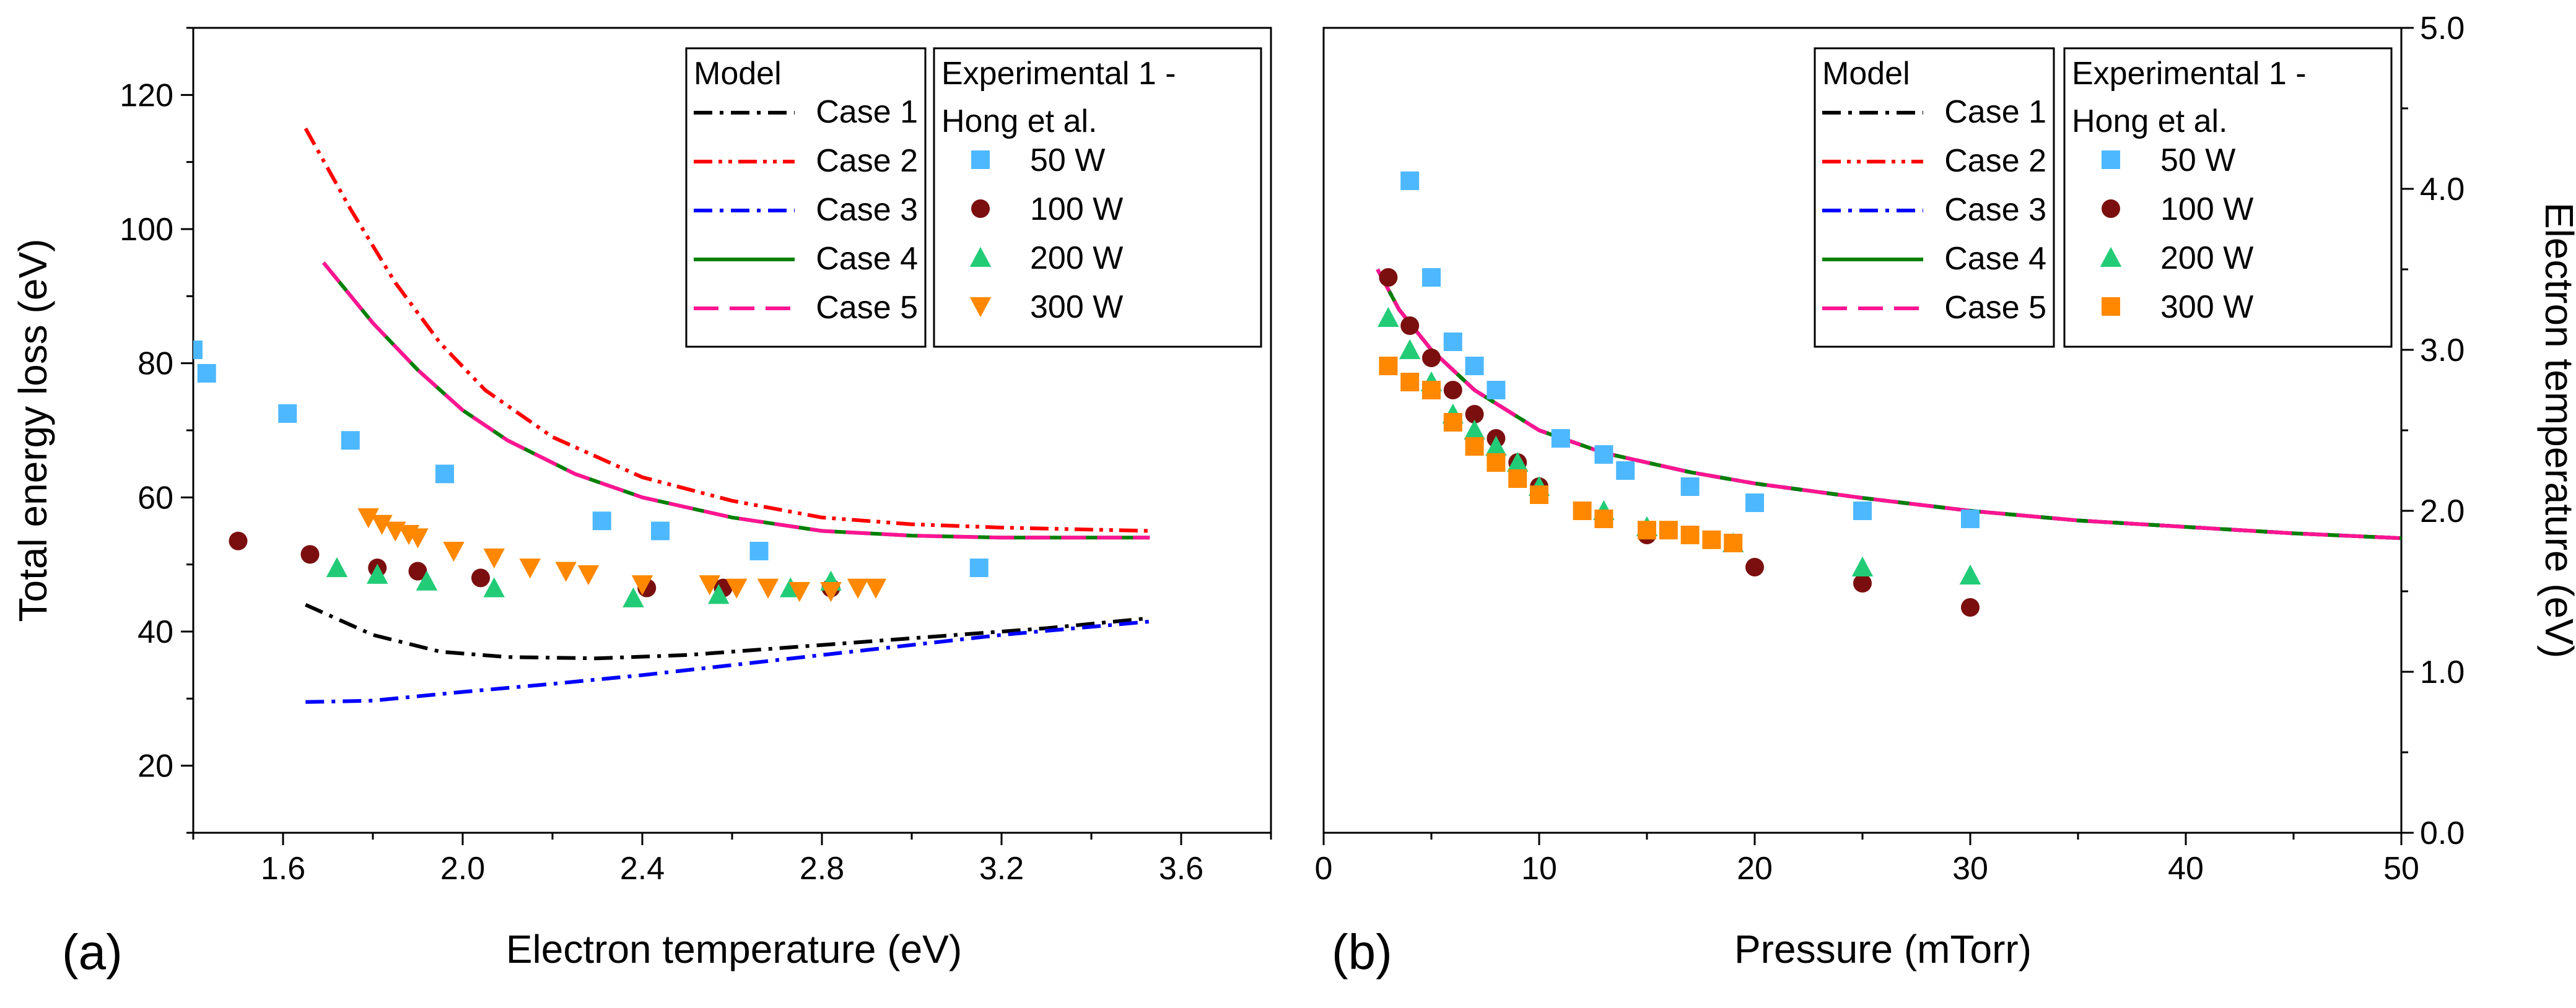 The image size is (2576, 1008). I want to click on y-axis-label: Total energy loss (eV), so click(33, 430).